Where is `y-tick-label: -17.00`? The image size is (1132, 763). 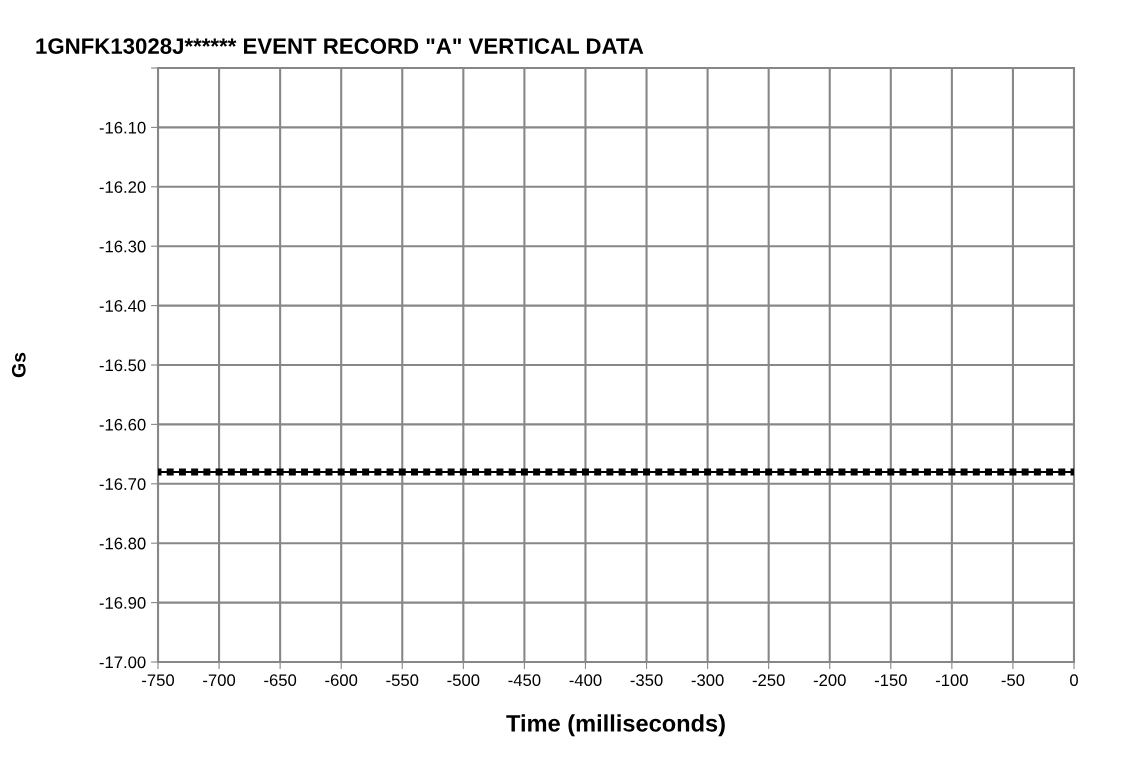 y-tick-label: -17.00 is located at coordinates (122, 662).